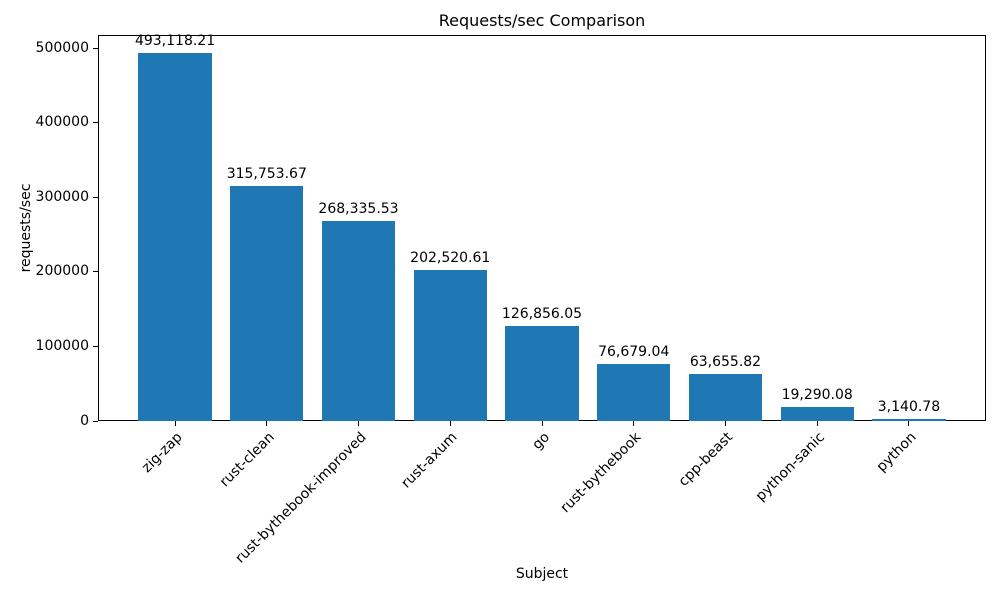 The width and height of the screenshot is (1000, 600). Describe the element at coordinates (84, 420) in the screenshot. I see `y-tick-label: 0` at that location.